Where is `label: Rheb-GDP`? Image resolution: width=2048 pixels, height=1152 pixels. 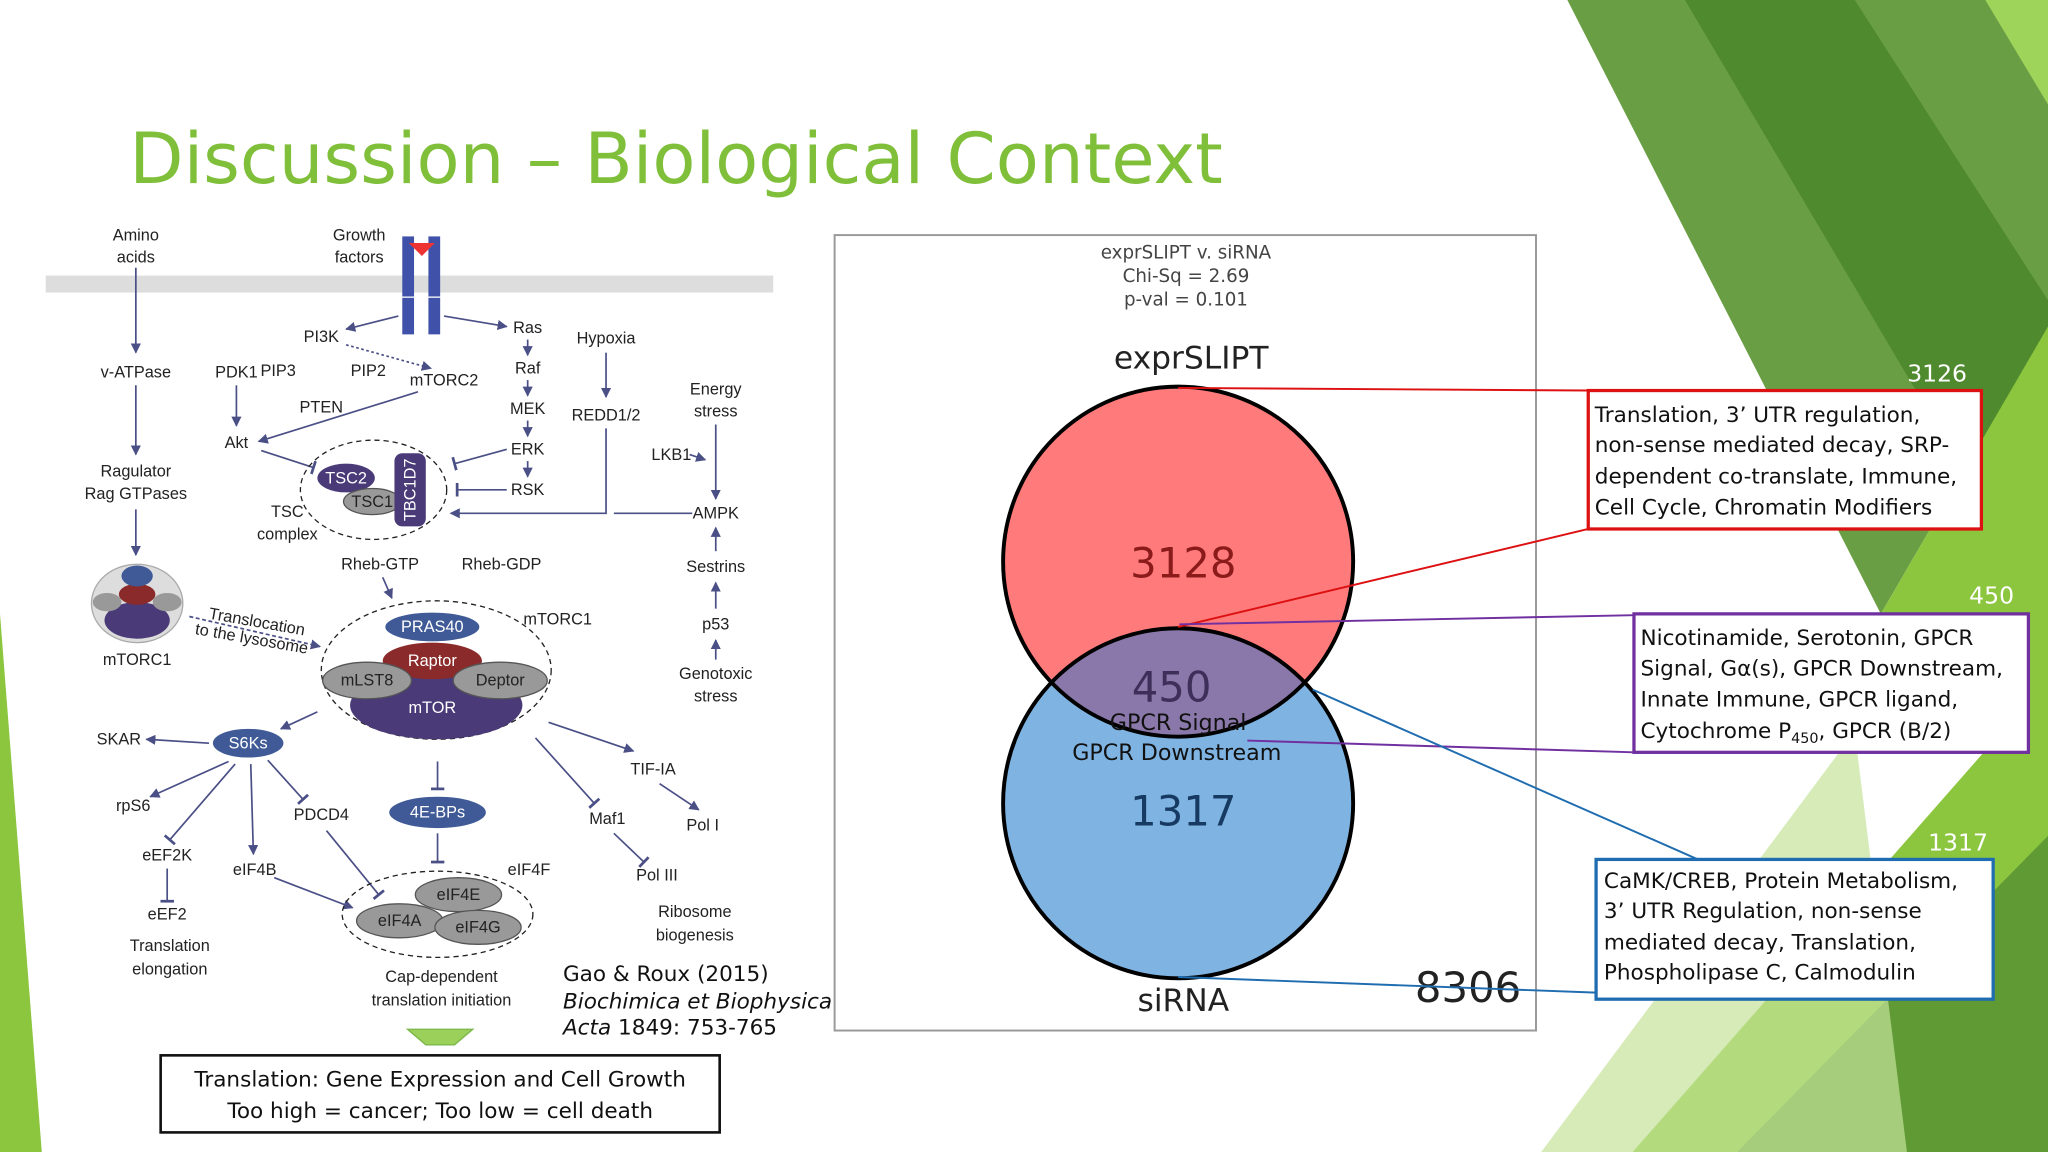 label: Rheb-GDP is located at coordinates (502, 564).